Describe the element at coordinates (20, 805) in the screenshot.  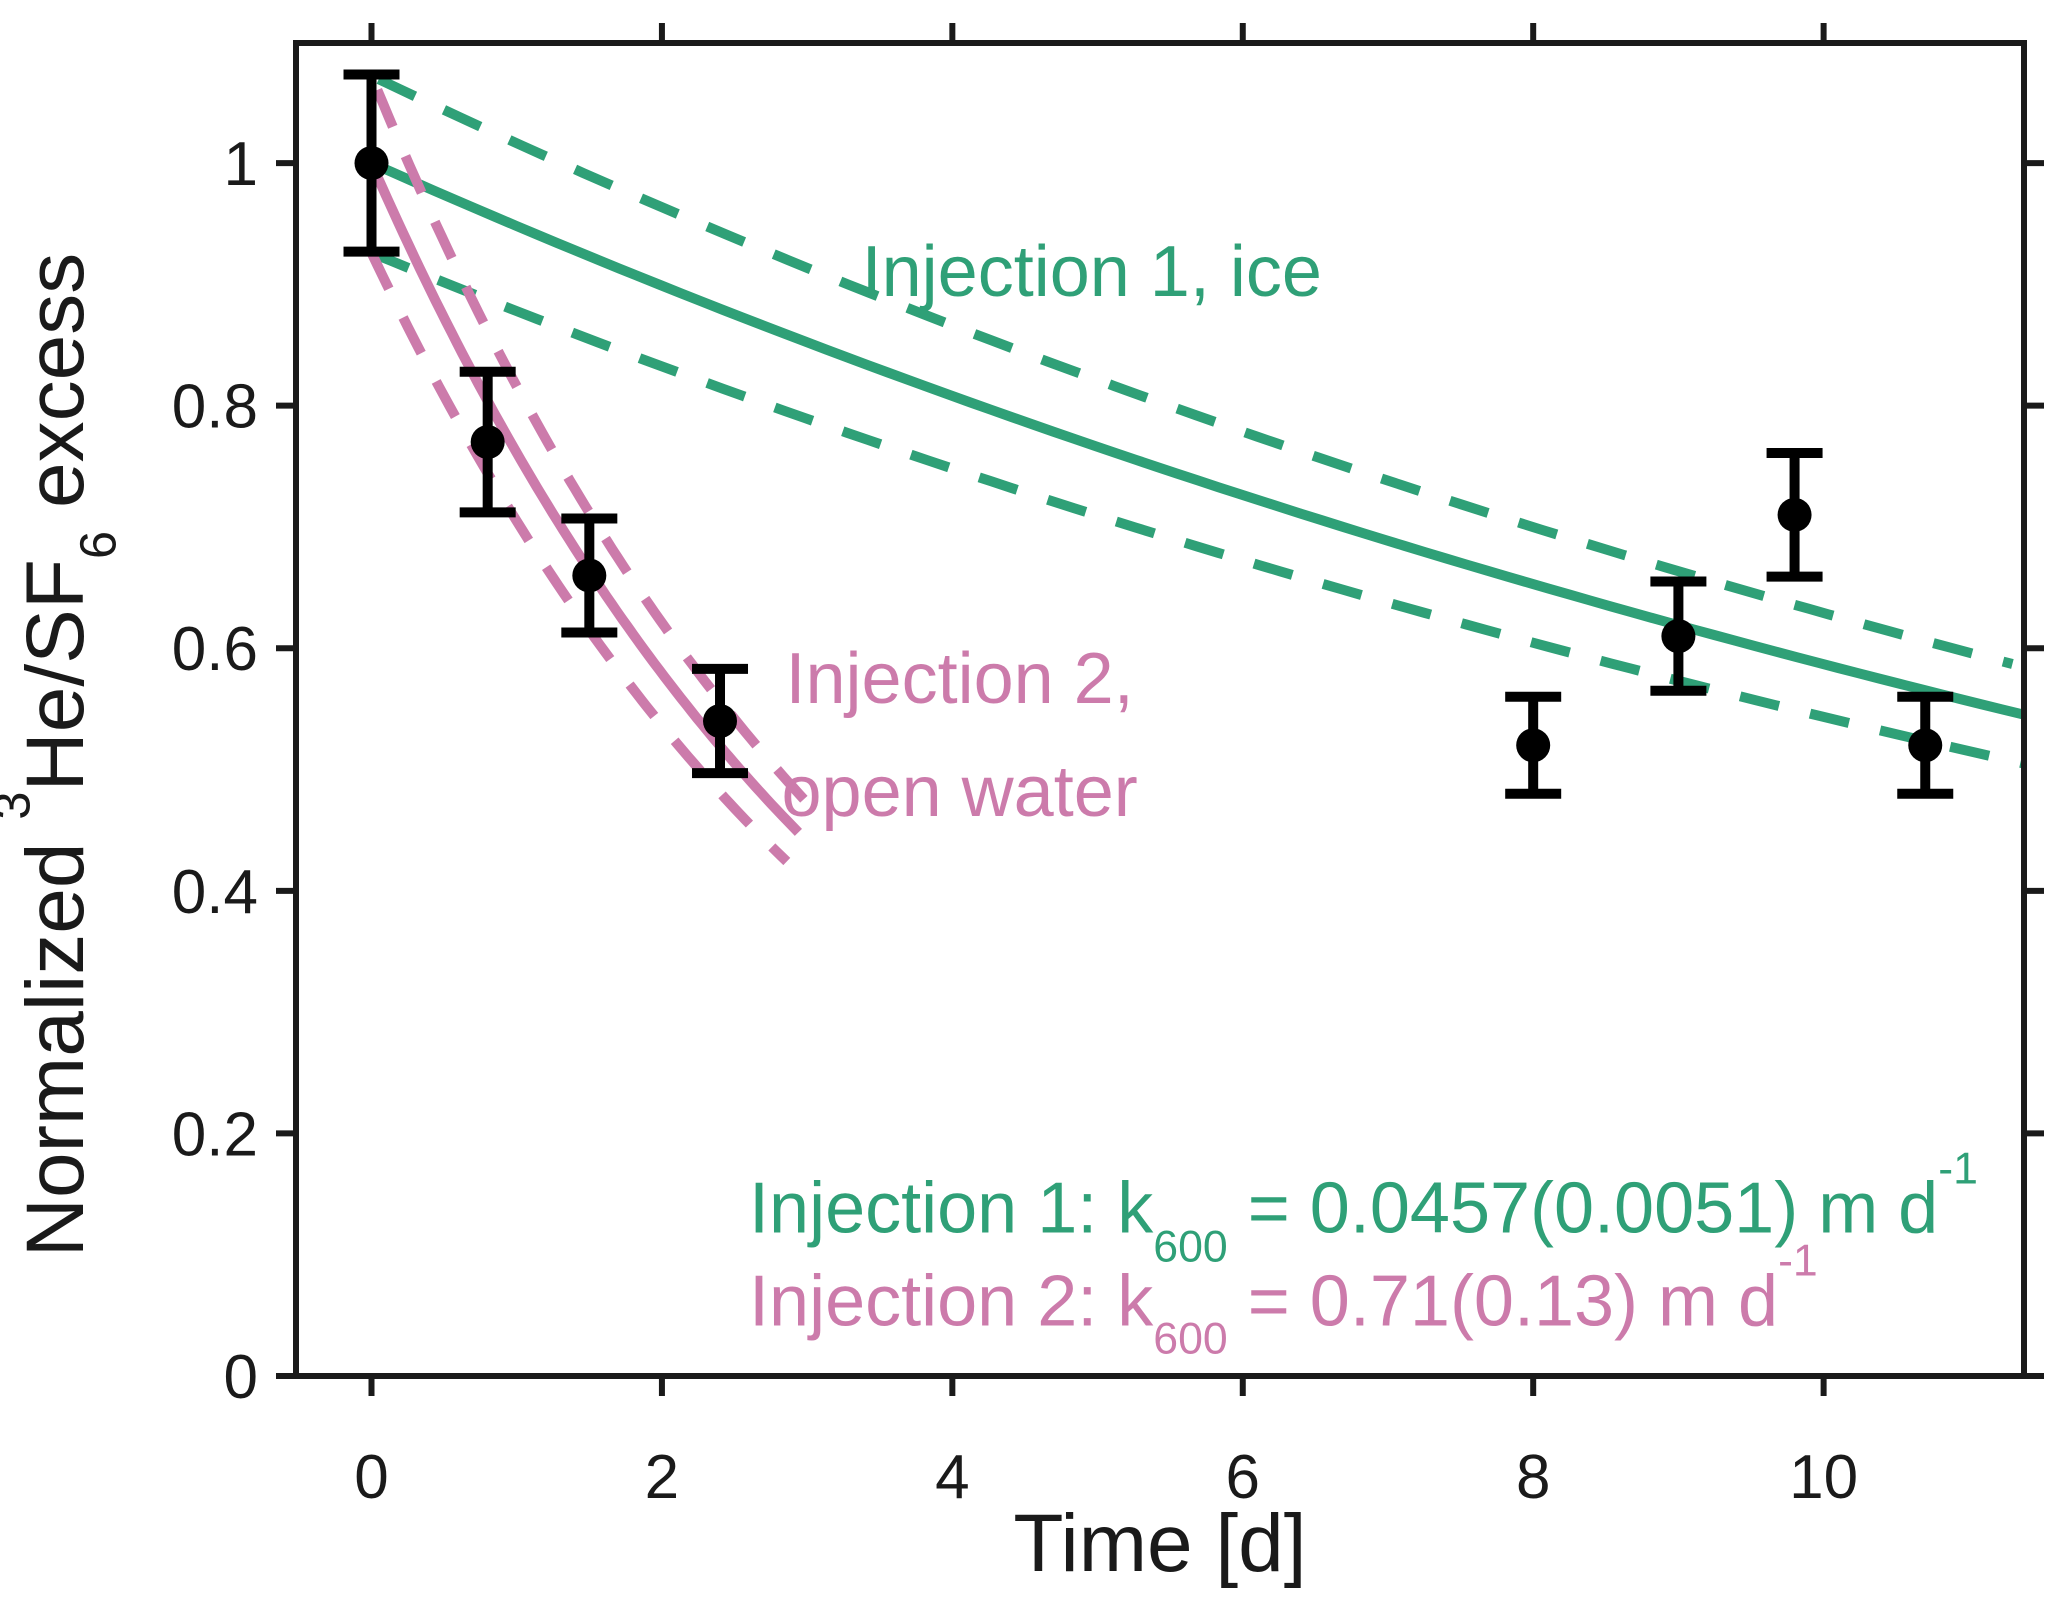
I see `helium-3-superscript: 3` at that location.